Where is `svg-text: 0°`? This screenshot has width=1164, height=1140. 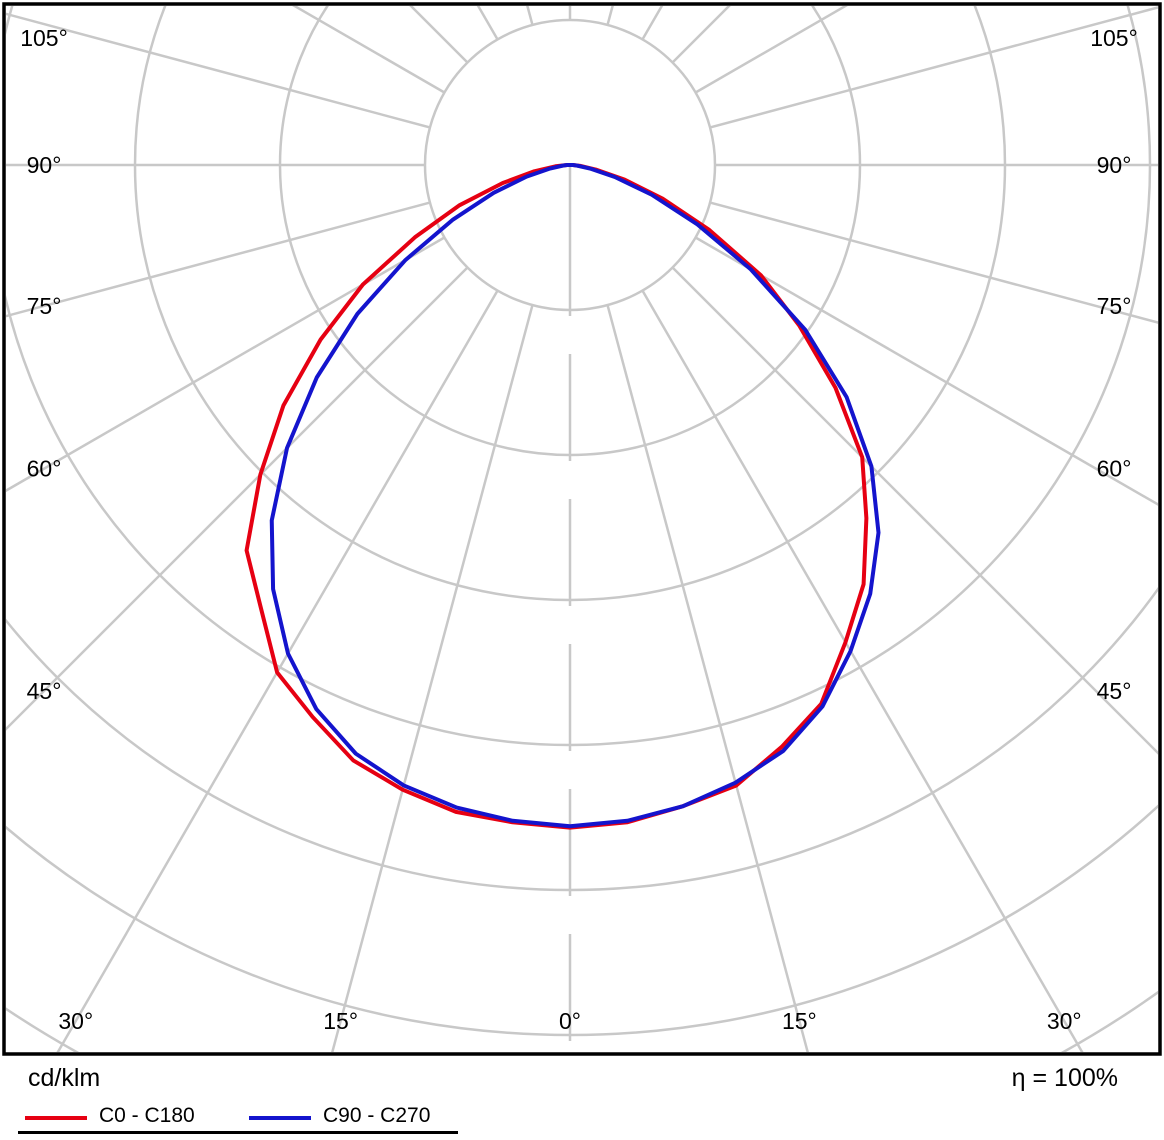 svg-text: 0° is located at coordinates (570, 1021).